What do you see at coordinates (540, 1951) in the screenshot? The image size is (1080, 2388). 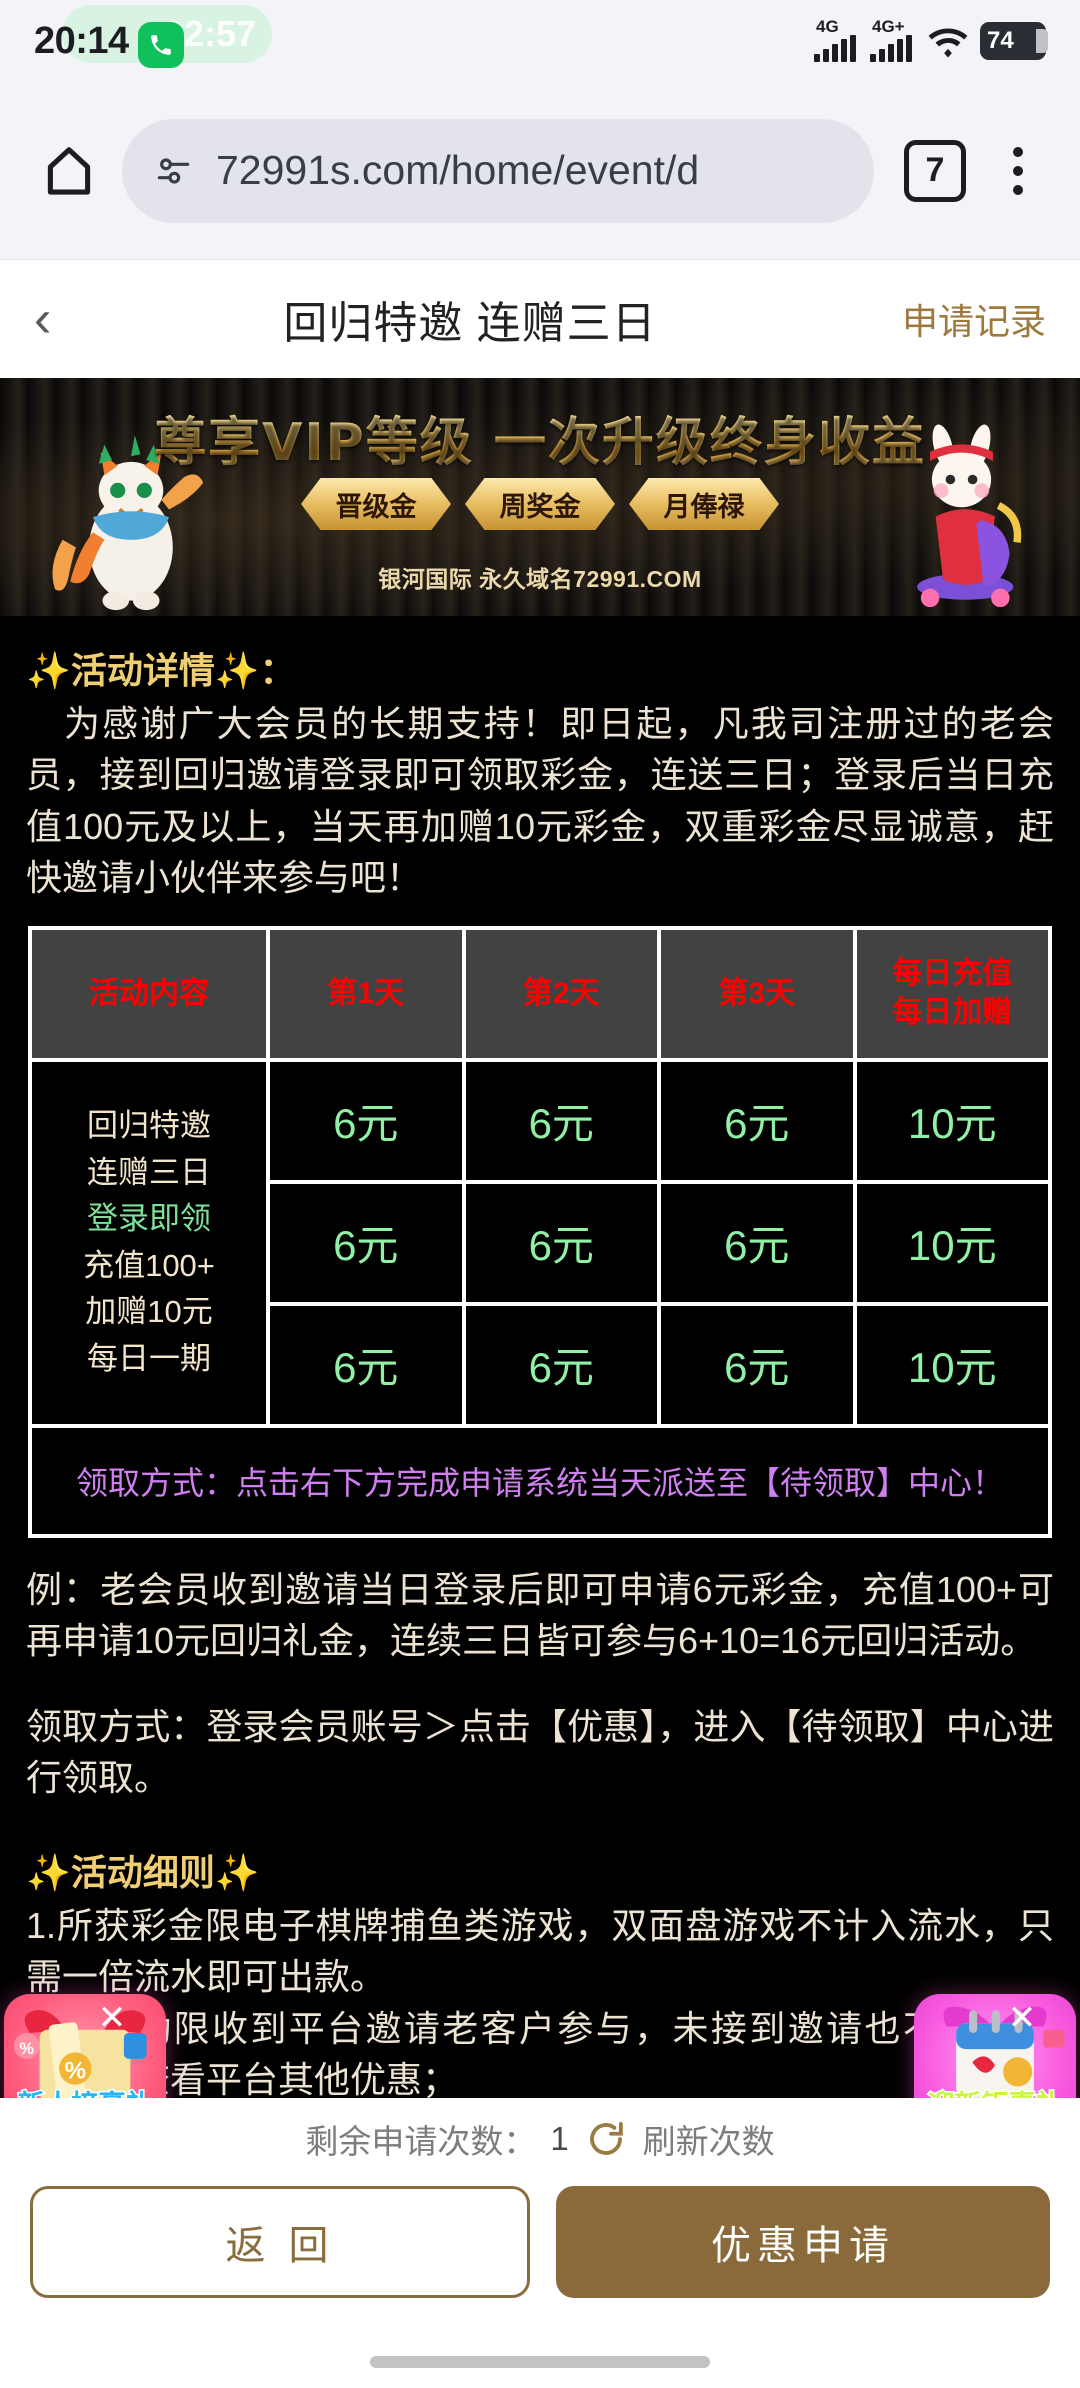 I see `rule-item: 1.所获彩金限电子棋牌捕鱼类游戏，双面盘游戏不计入流水，只需一倍流水即可出款。` at bounding box center [540, 1951].